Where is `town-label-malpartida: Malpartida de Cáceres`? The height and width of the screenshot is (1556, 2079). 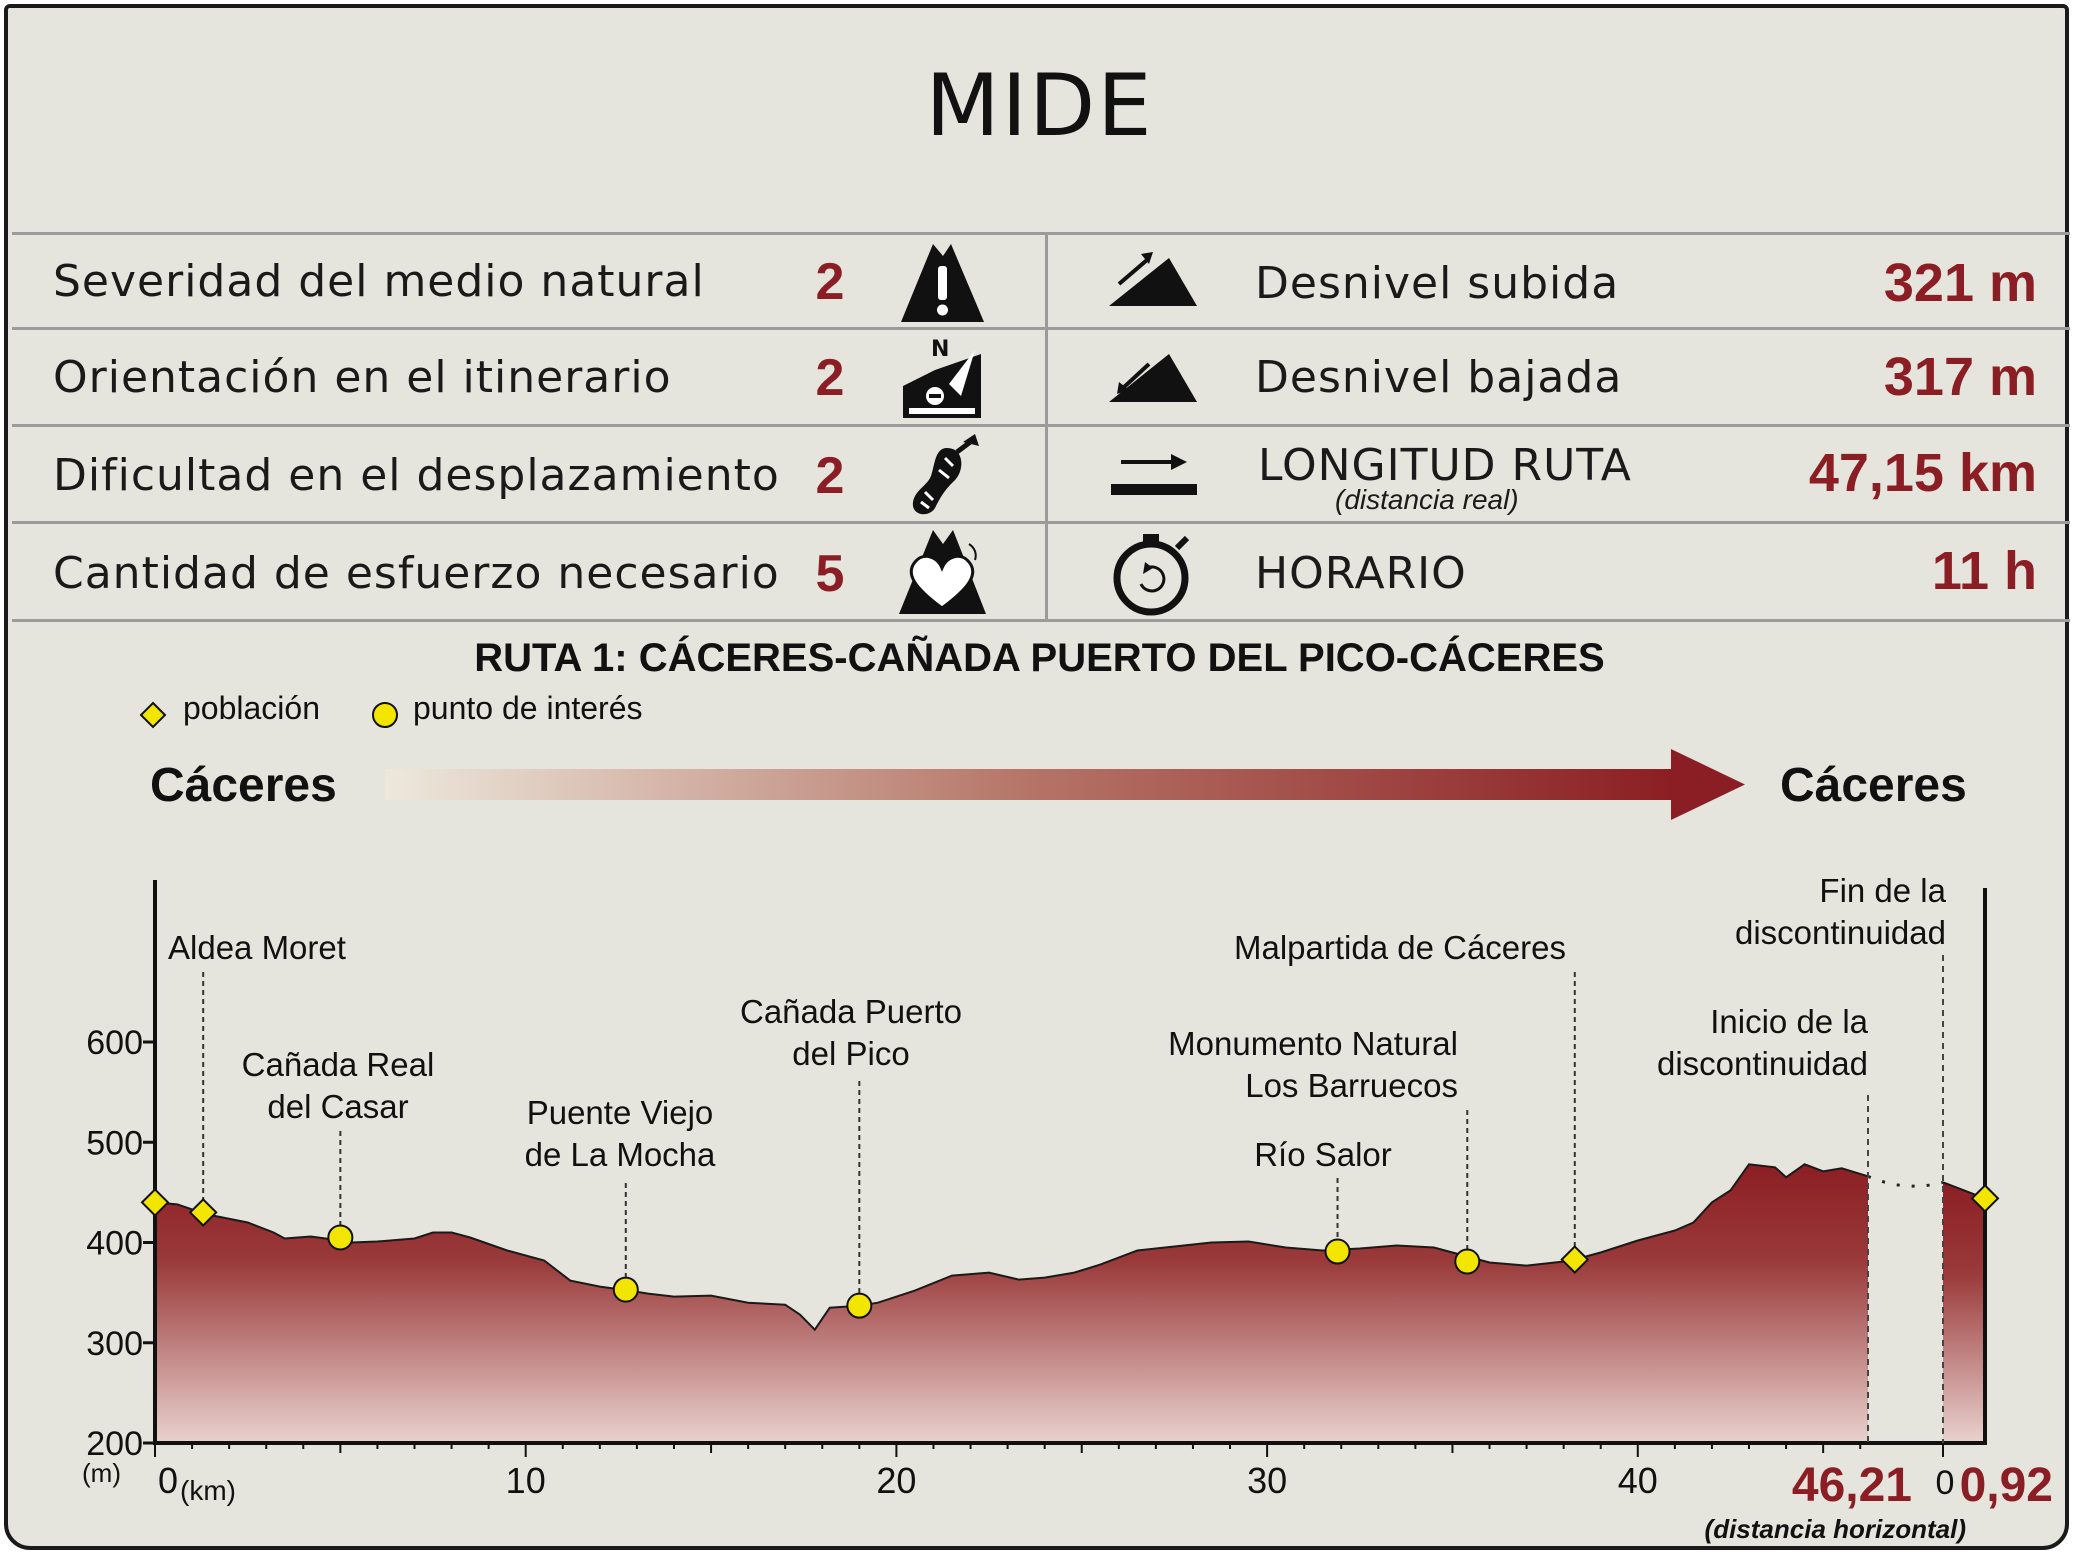
town-label-malpartida: Malpartida de Cáceres is located at coordinates (1400, 947).